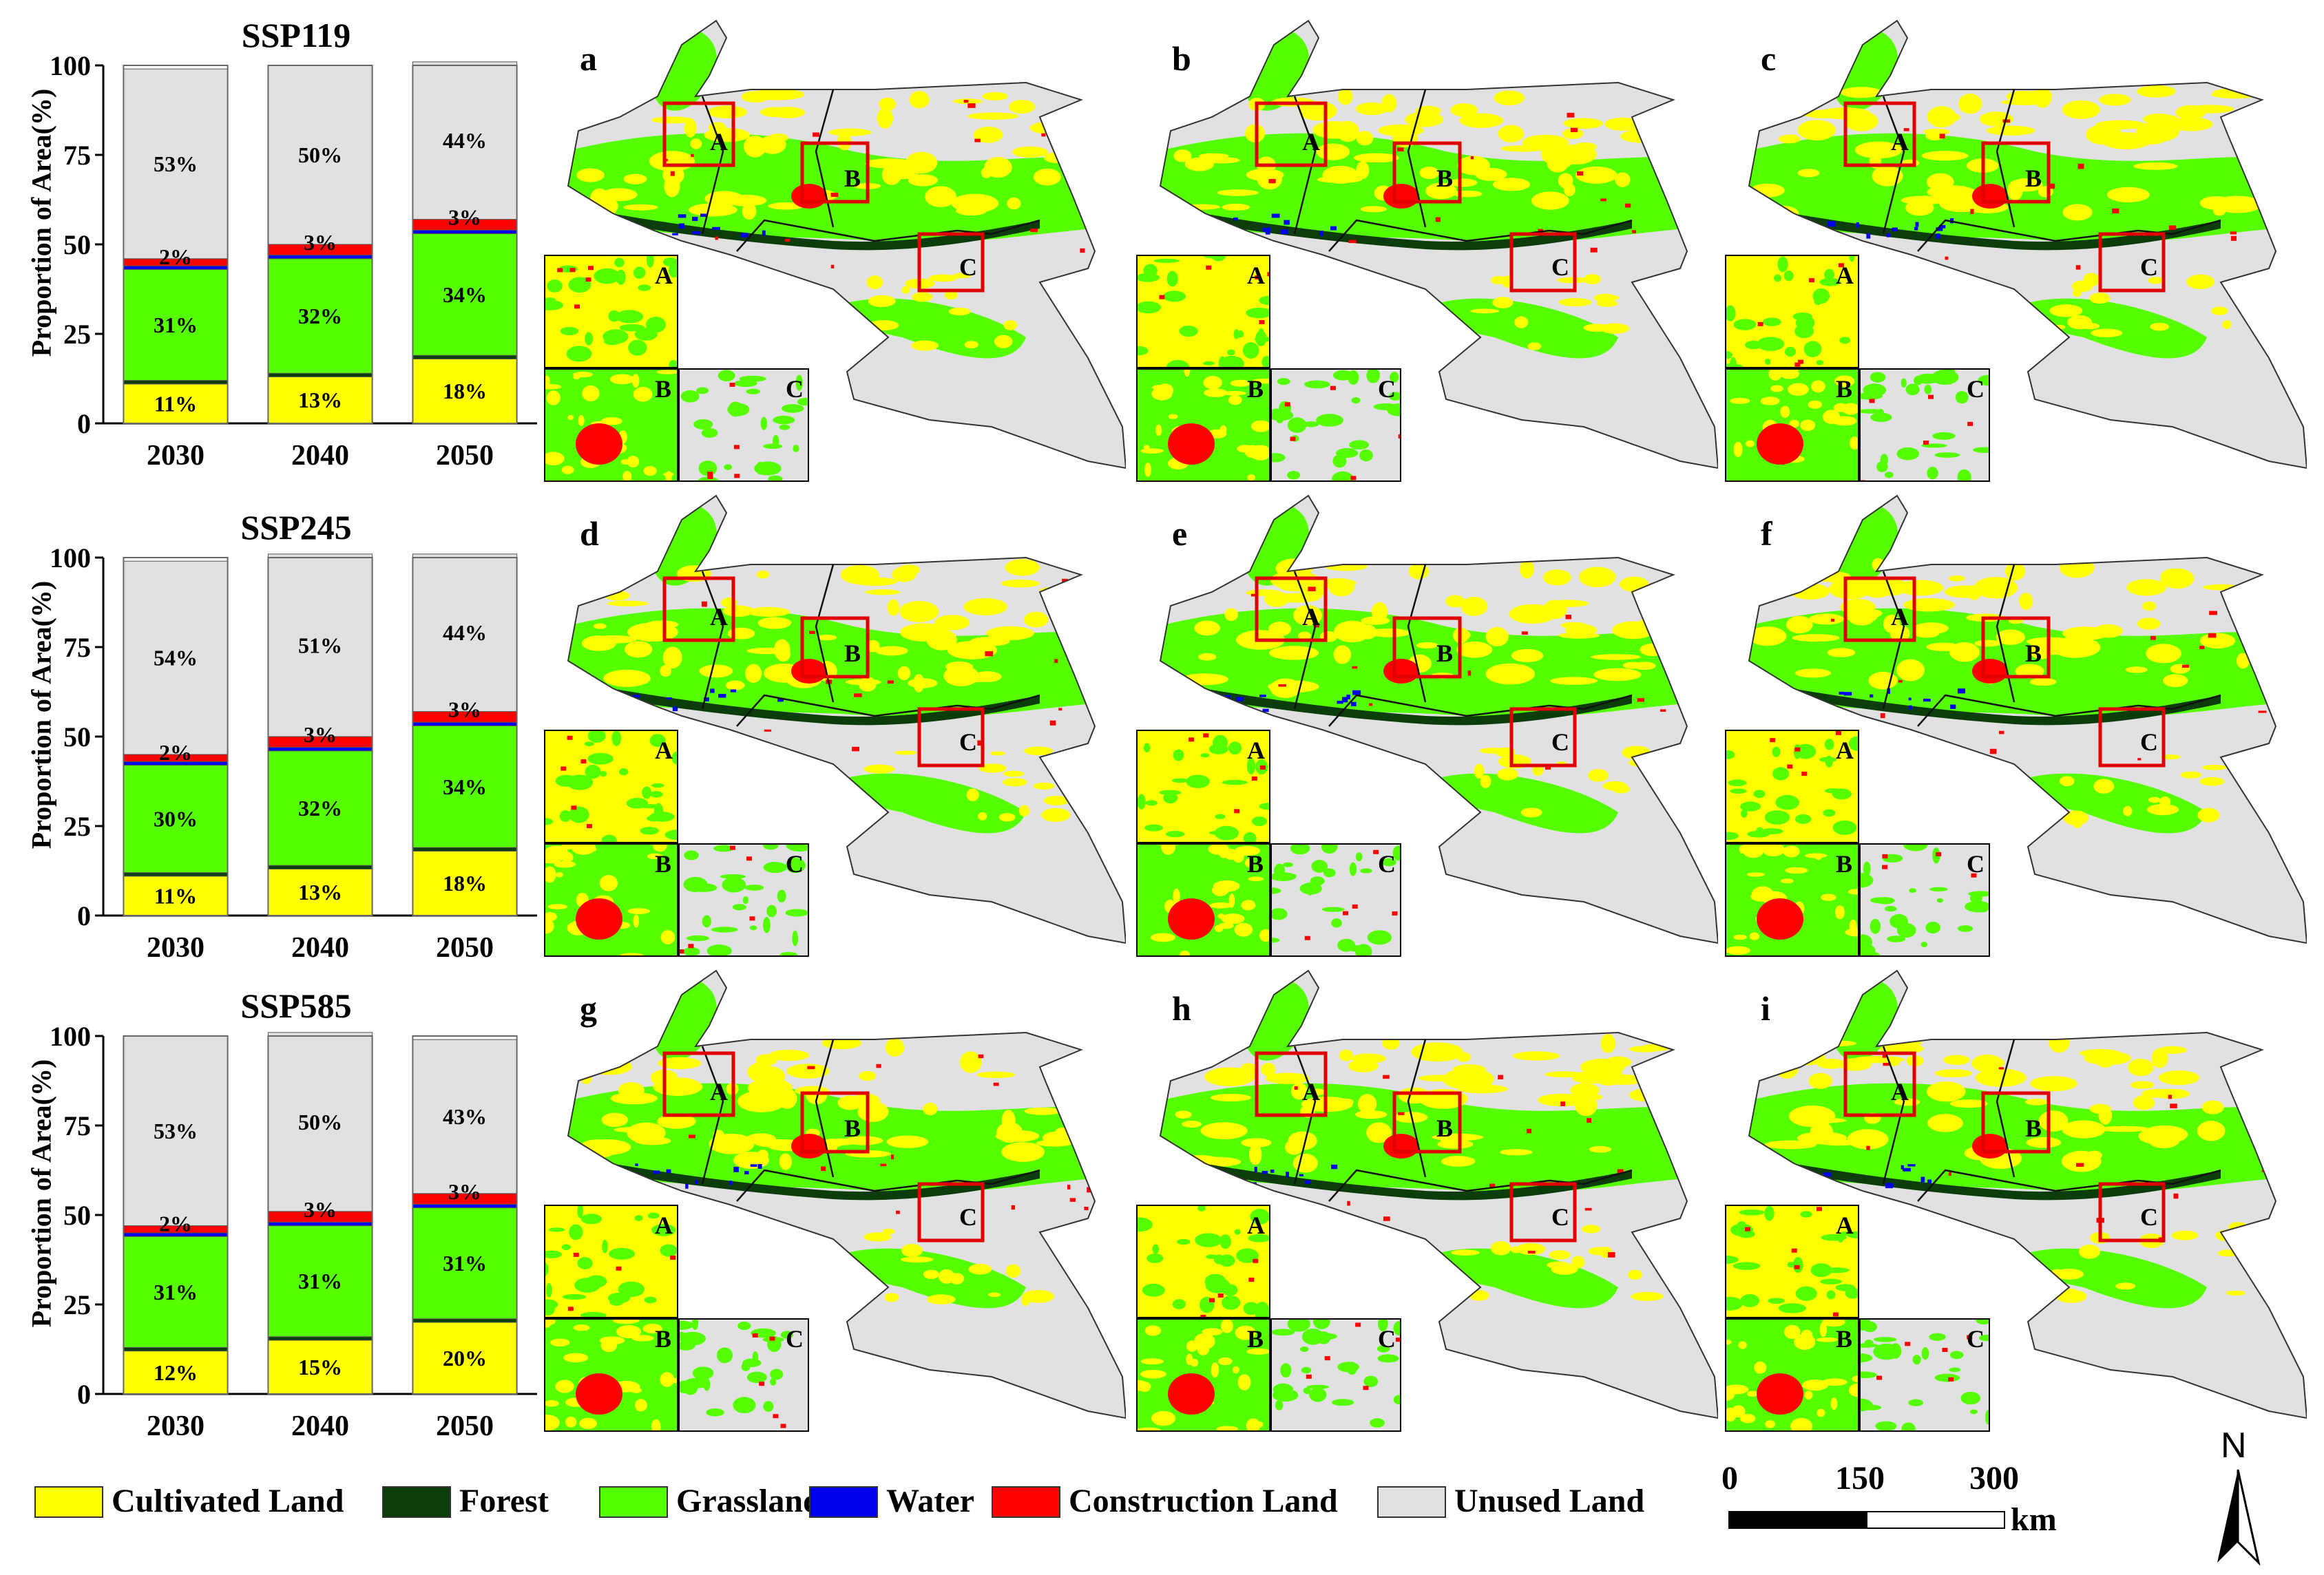 The image size is (2324, 1575). What do you see at coordinates (77, 1215) in the screenshot?
I see `y-tick-label: 50` at bounding box center [77, 1215].